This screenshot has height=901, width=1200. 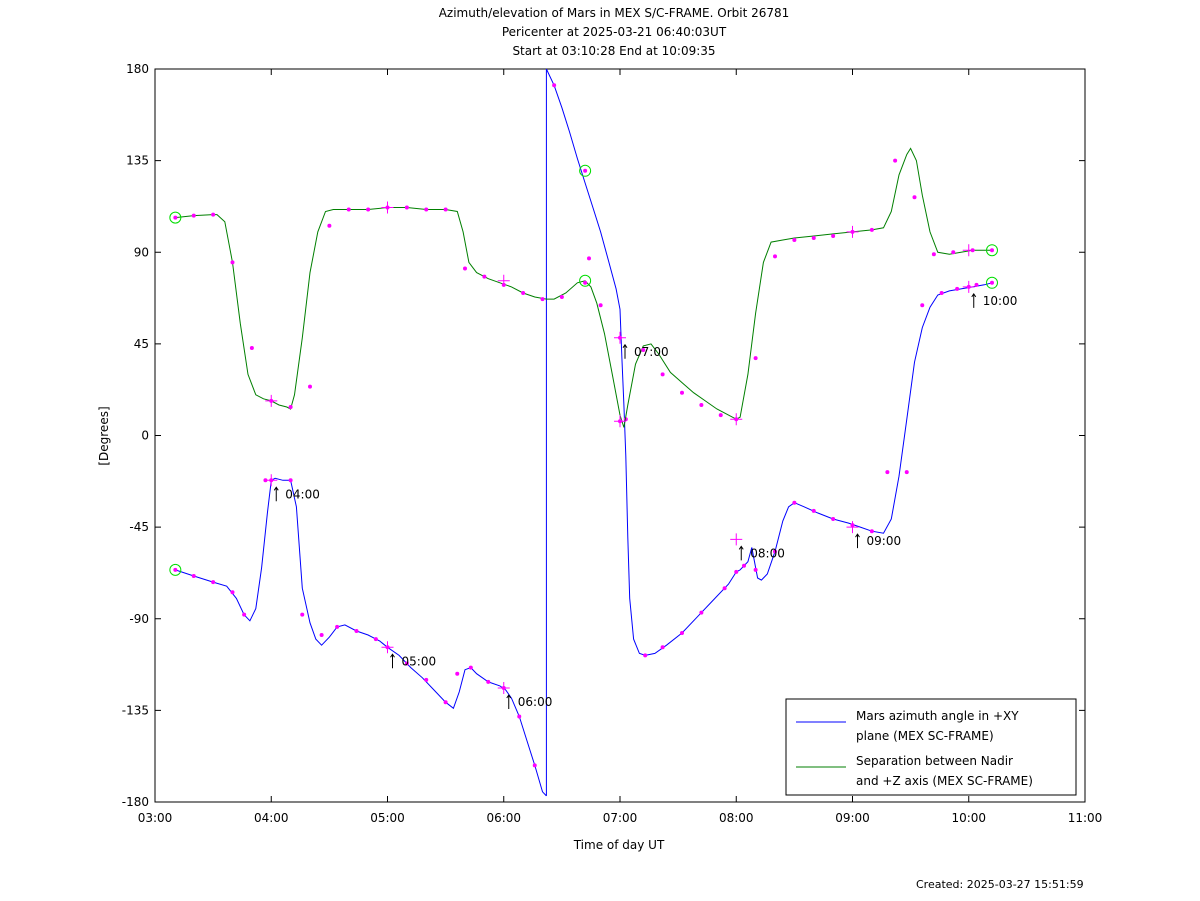 What do you see at coordinates (736, 818) in the screenshot?
I see `x-tick-label: 08:00` at bounding box center [736, 818].